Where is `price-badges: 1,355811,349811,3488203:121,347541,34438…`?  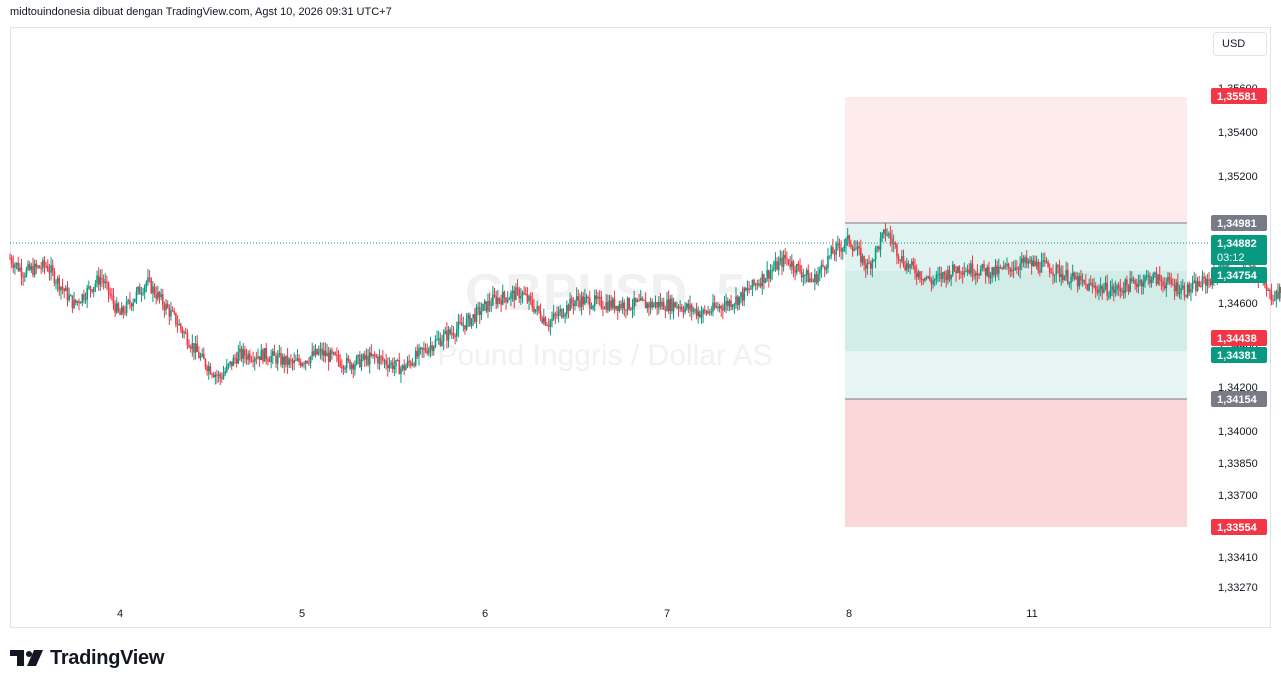
price-badges: 1,355811,349811,3488203:121,347541,34438… is located at coordinates (1239, 311).